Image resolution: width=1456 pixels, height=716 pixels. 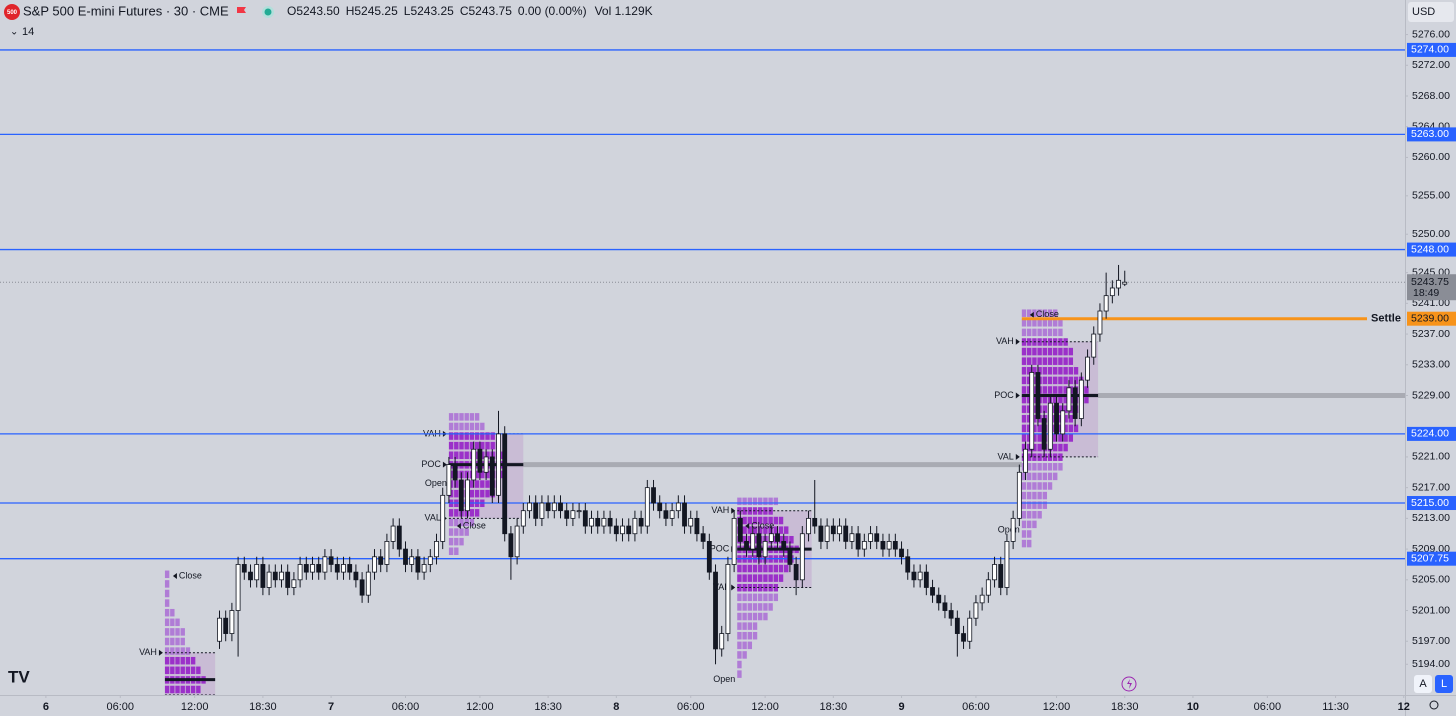 I want to click on label-arrow, so click(x=733, y=587).